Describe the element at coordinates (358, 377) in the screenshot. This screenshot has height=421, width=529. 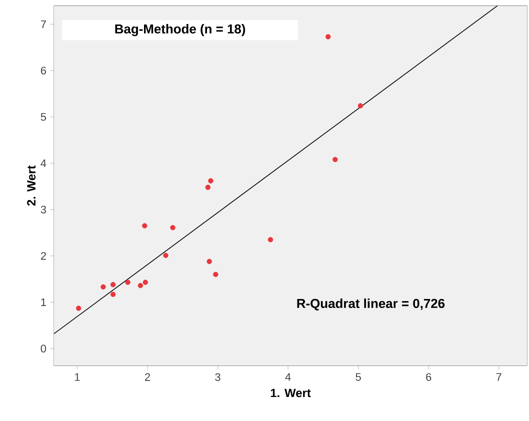
I see `x-tick-label: 5` at that location.